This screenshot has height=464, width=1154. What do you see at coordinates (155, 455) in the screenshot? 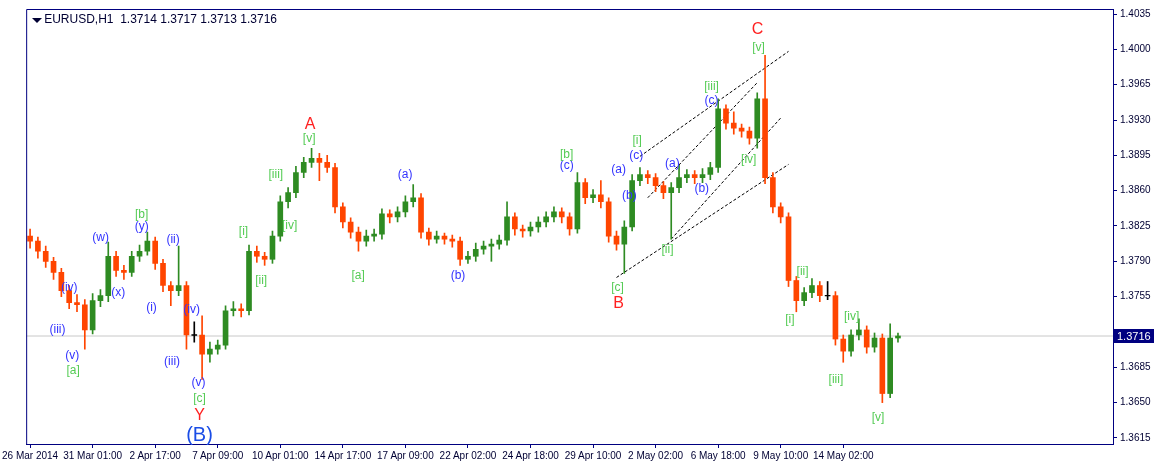
I see `x-tick-label: 2 Apr 17:00` at bounding box center [155, 455].